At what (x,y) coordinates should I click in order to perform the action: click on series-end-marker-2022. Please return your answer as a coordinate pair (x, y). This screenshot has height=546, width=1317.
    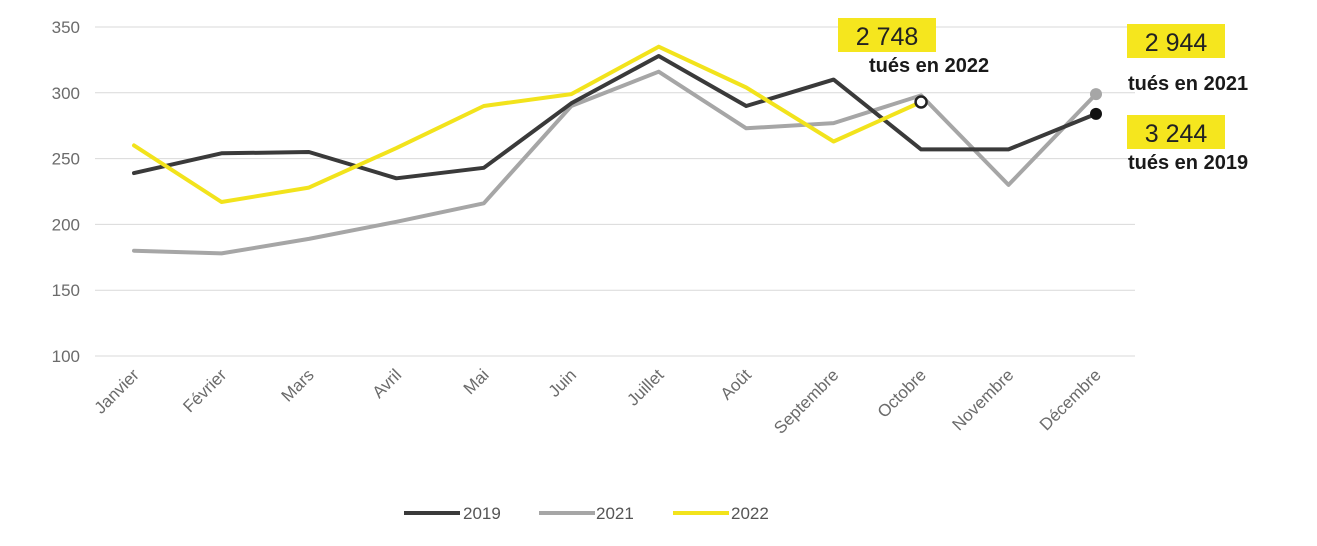
    Looking at the image, I should click on (921, 102).